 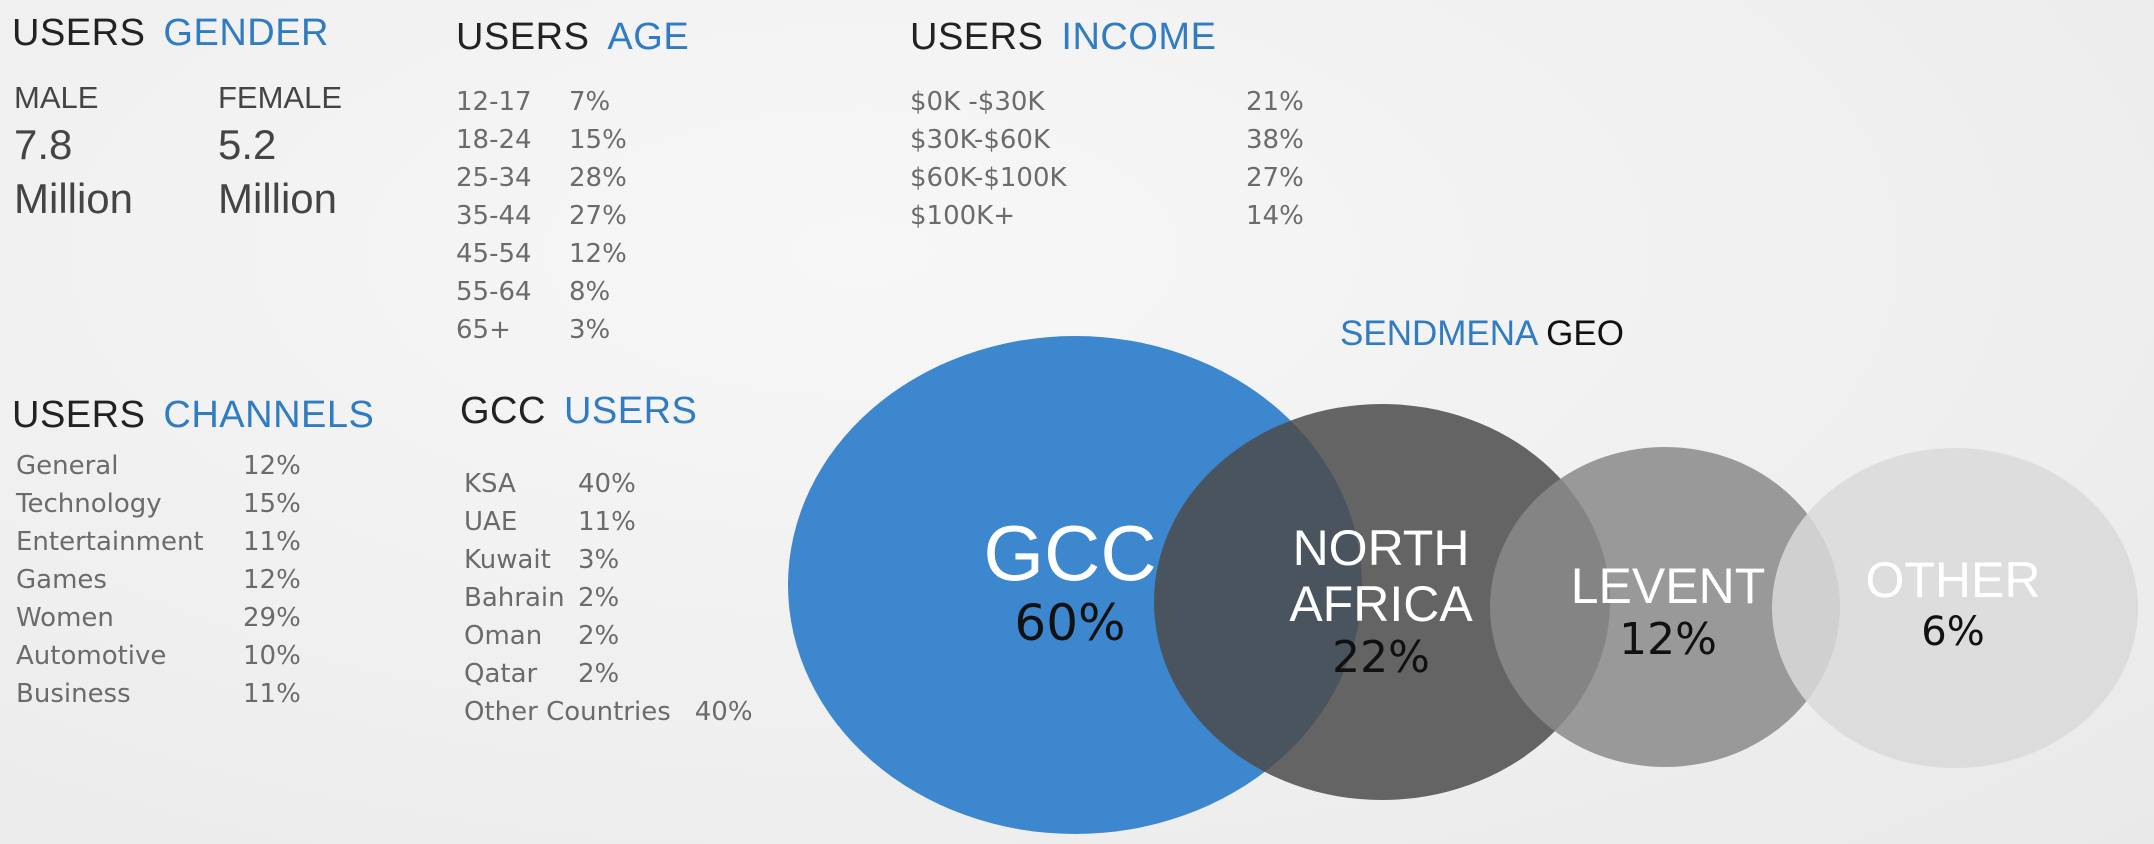 What do you see at coordinates (598, 216) in the screenshot?
I see `age-percent: 27%` at bounding box center [598, 216].